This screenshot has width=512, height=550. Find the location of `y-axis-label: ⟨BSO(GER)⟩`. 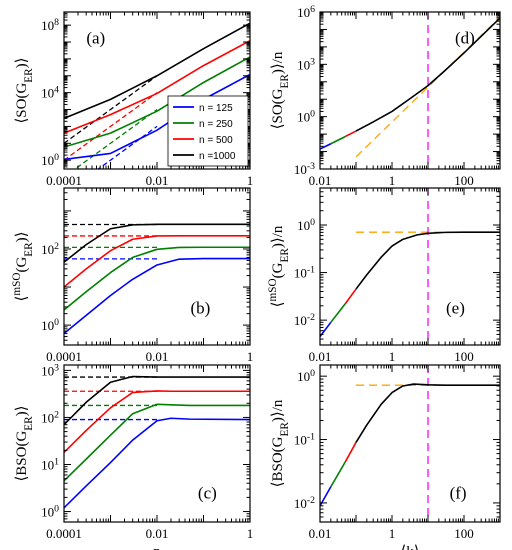

y-axis-label: ⟨BSO(GER)⟩ is located at coordinates (24, 443).